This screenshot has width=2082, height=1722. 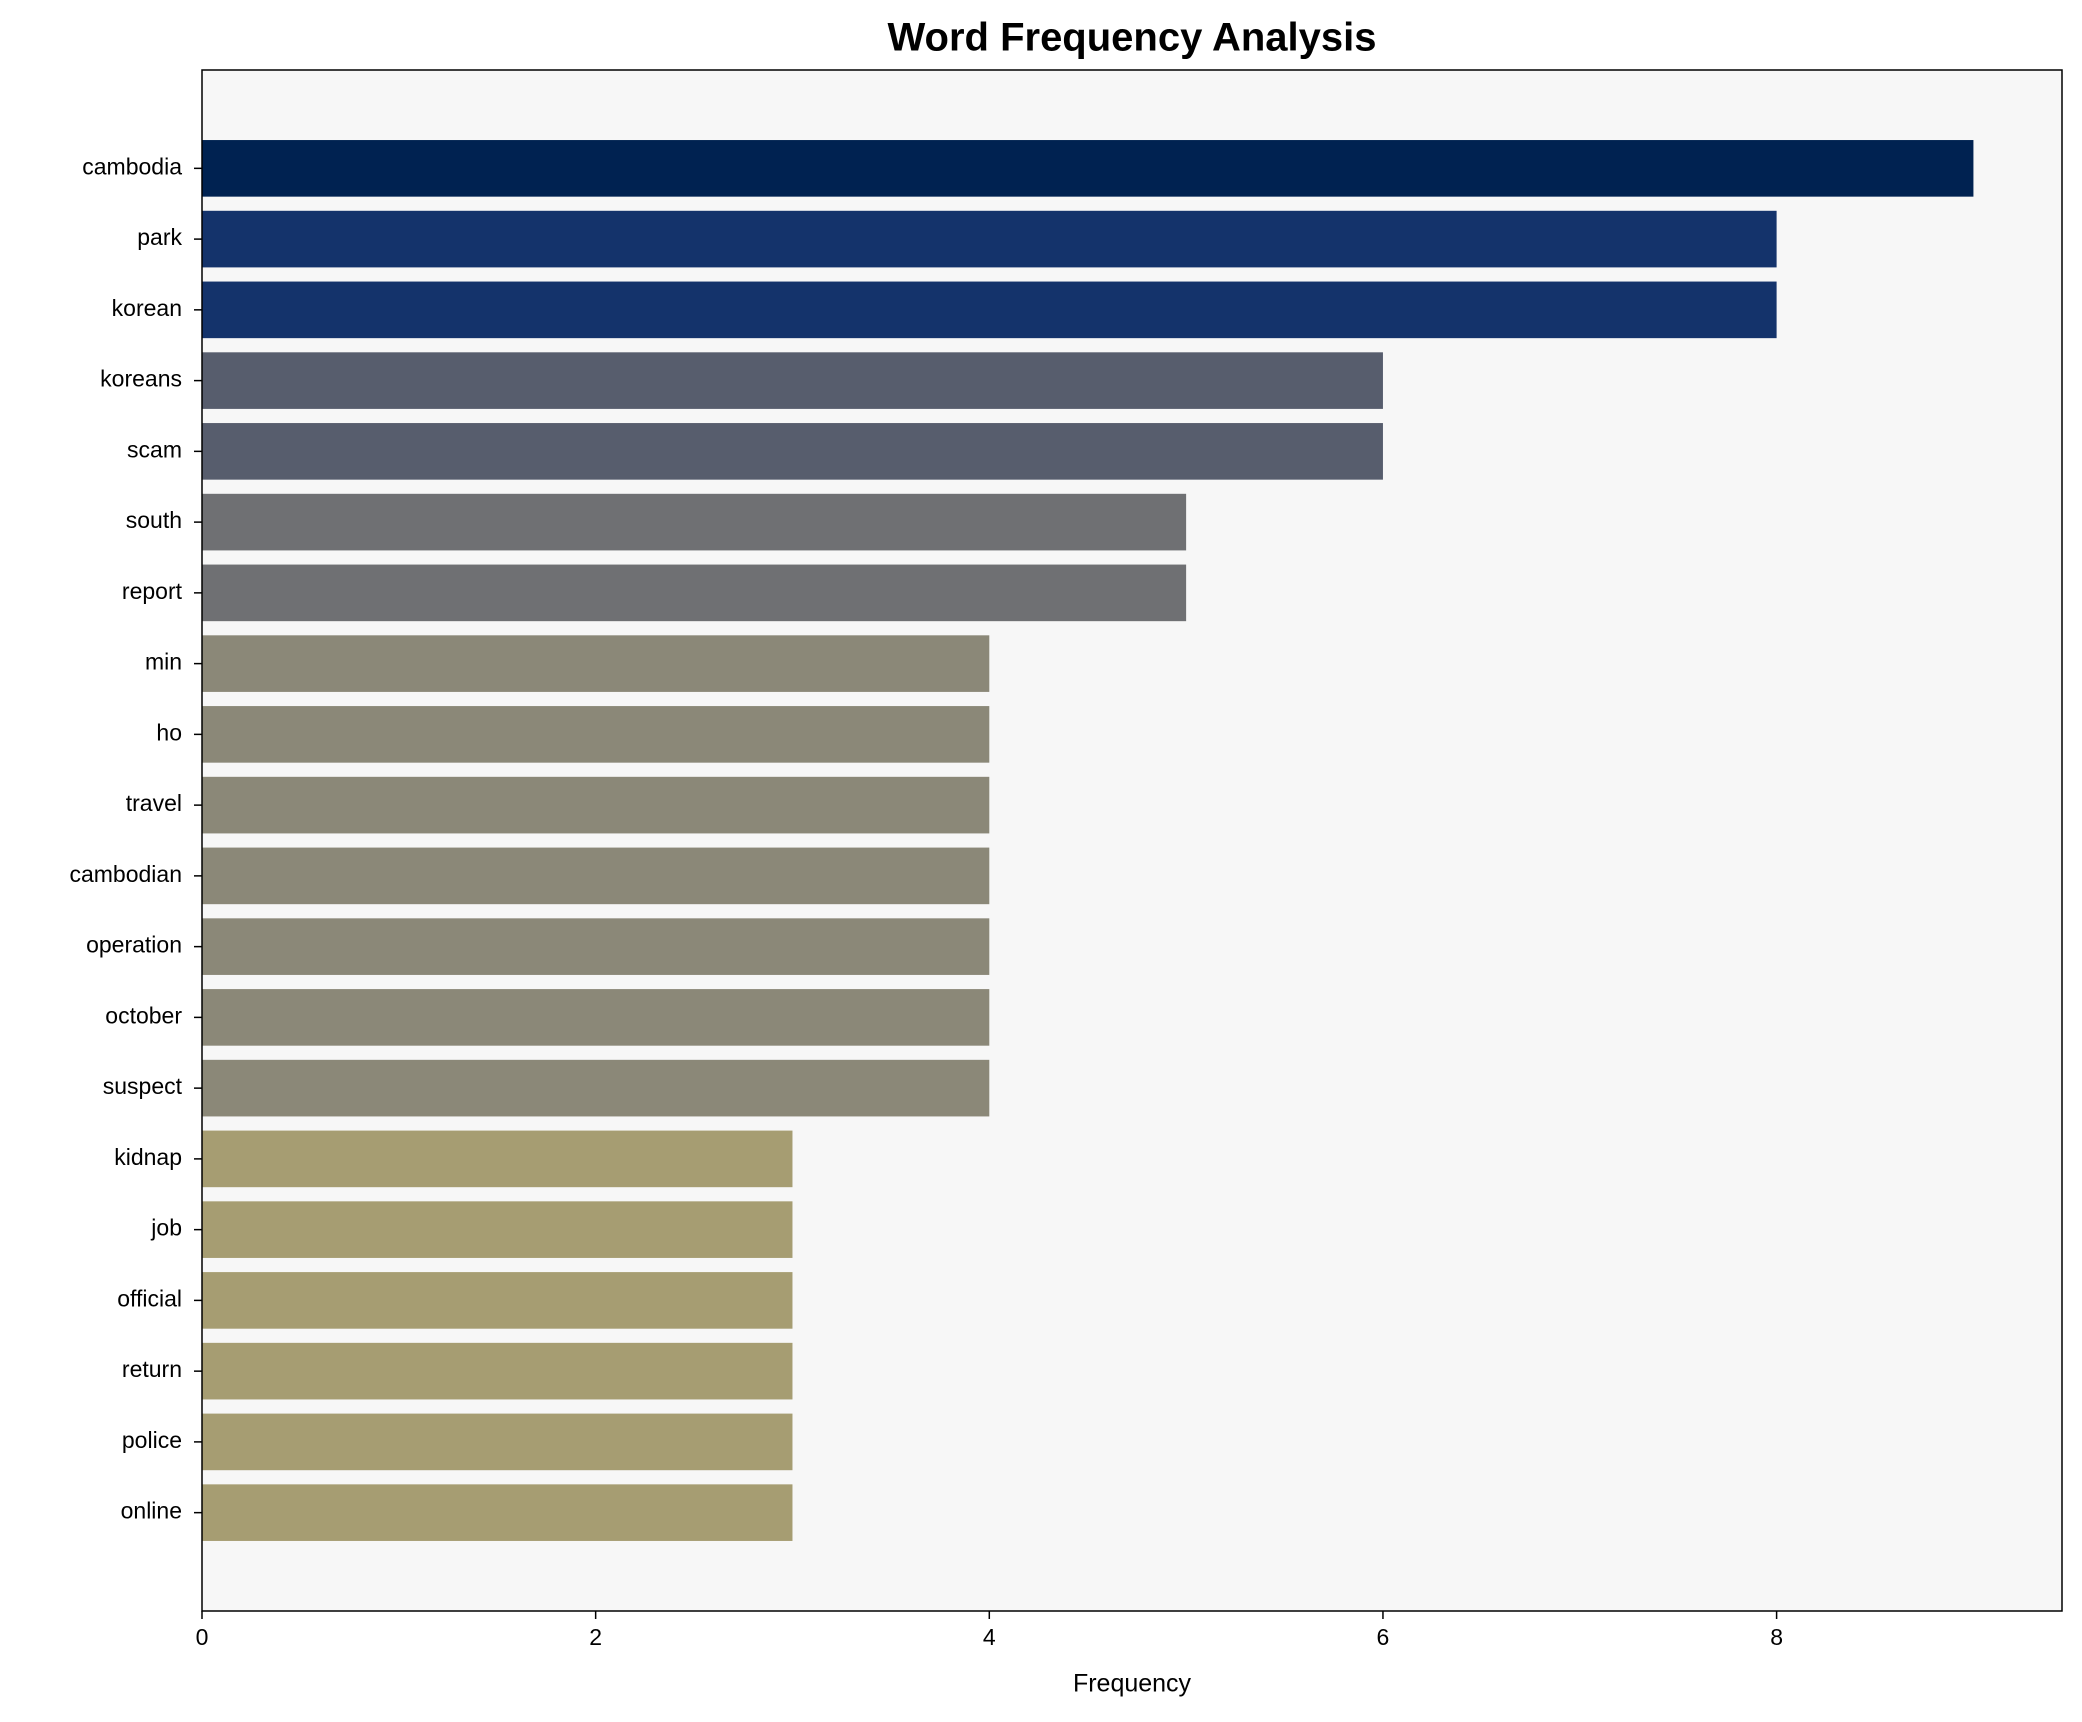 What do you see at coordinates (143, 1015) in the screenshot?
I see `y-tick-label: october` at bounding box center [143, 1015].